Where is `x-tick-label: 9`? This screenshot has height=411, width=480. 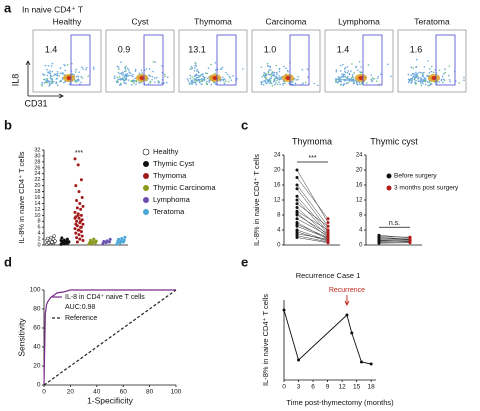
x-tick-label: 9 is located at coordinates (328, 387).